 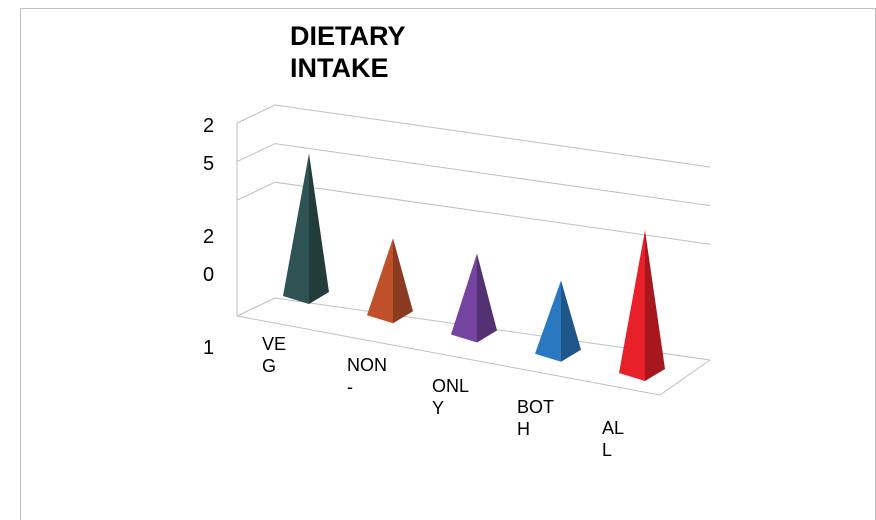 I want to click on x-tick-label: BOT H, so click(x=536, y=418).